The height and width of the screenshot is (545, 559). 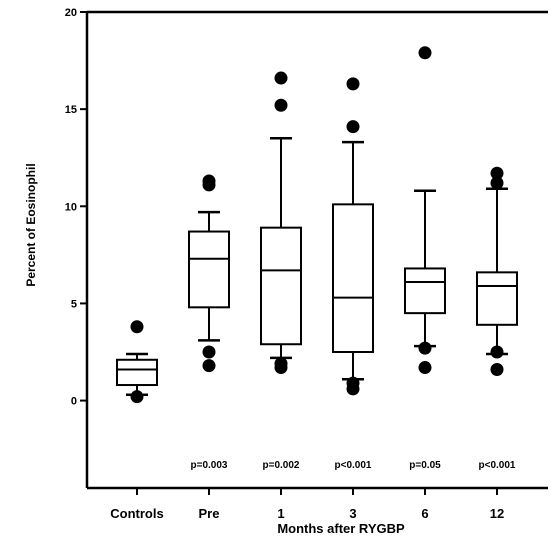 I want to click on p-value-label: p=0.003, so click(x=209, y=465).